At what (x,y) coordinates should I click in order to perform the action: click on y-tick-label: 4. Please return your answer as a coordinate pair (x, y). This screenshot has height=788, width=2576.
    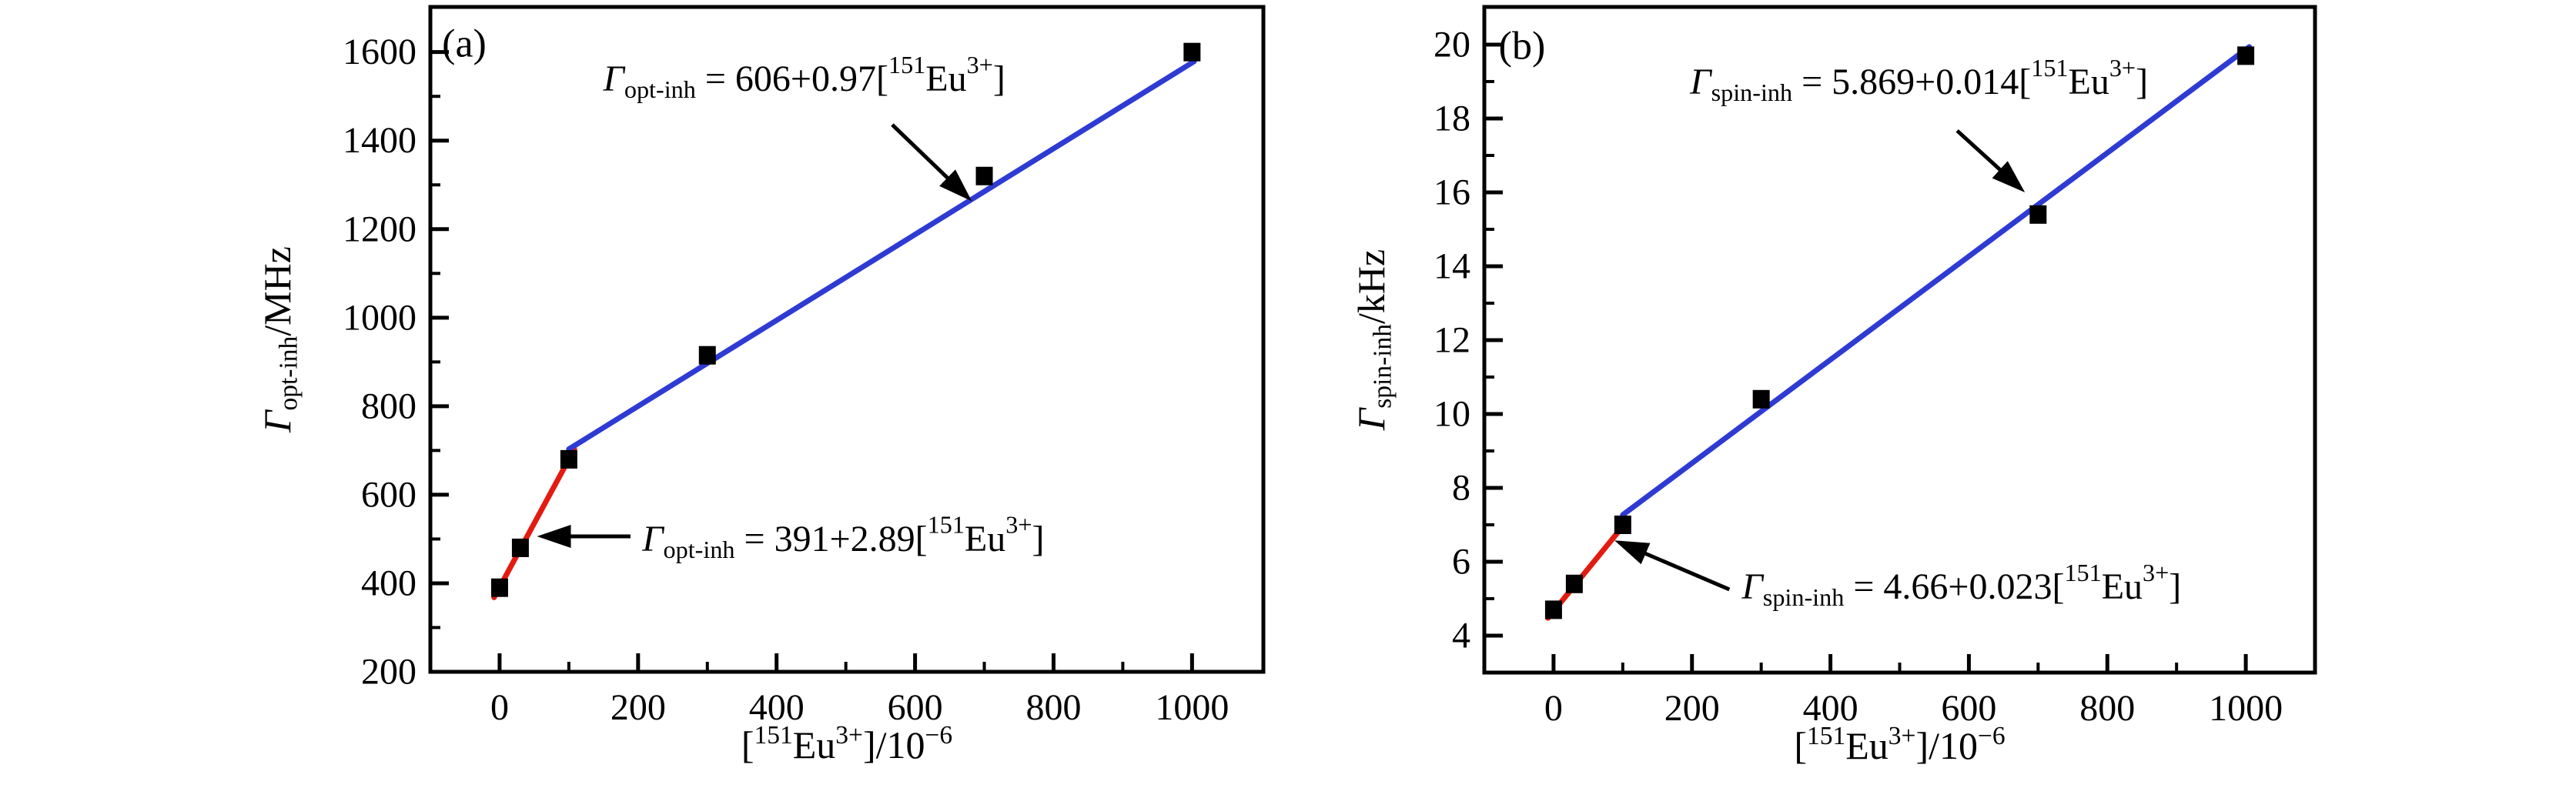
    Looking at the image, I should click on (1461, 635).